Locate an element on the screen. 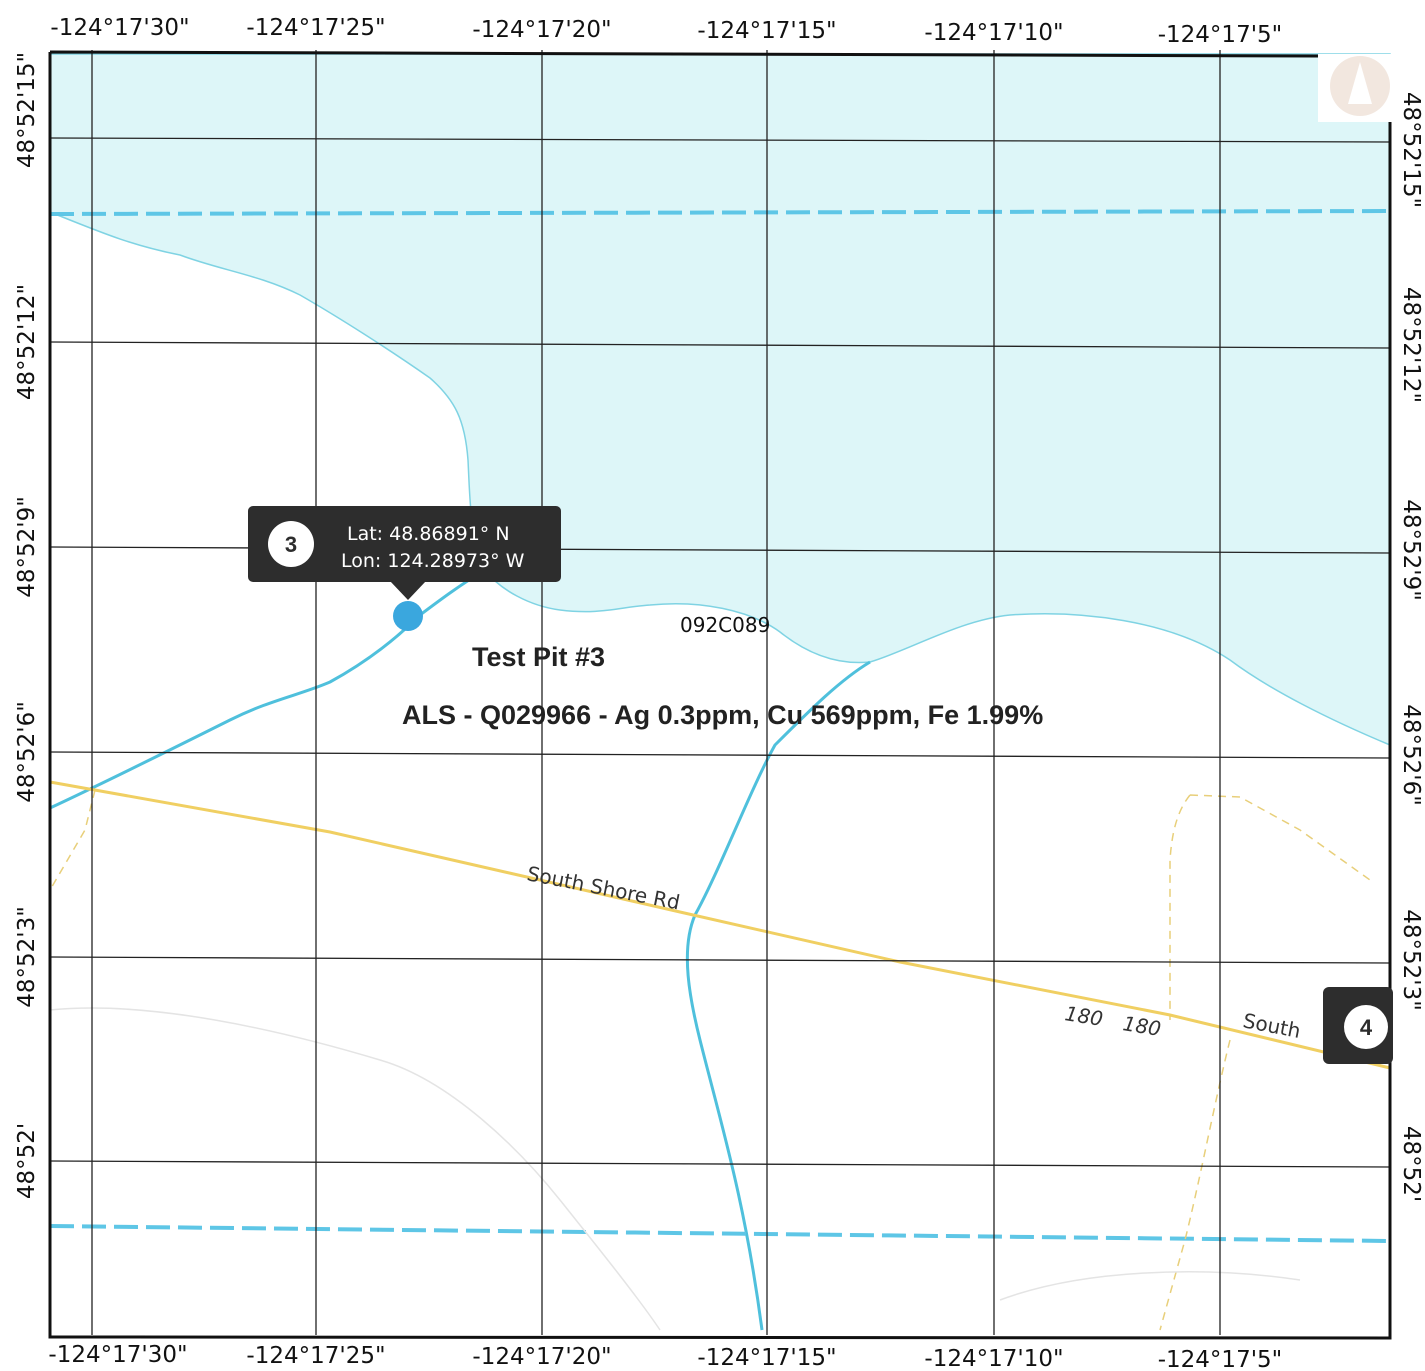 This screenshot has width=1425, height=1371. location-tooltip: 3 Lat: 48.86891° N Lon: 124.28973° W is located at coordinates (404, 553).